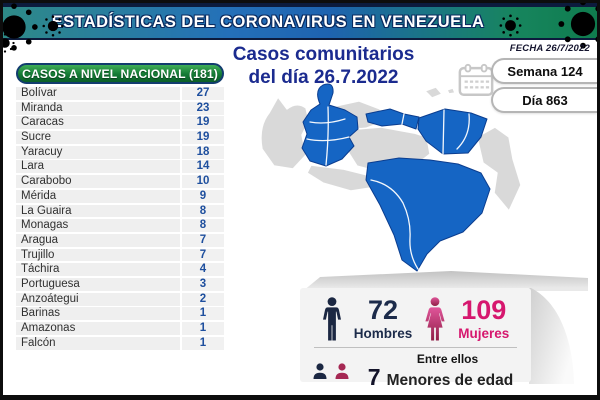  I want to click on table-row: Lara 14, so click(120, 167).